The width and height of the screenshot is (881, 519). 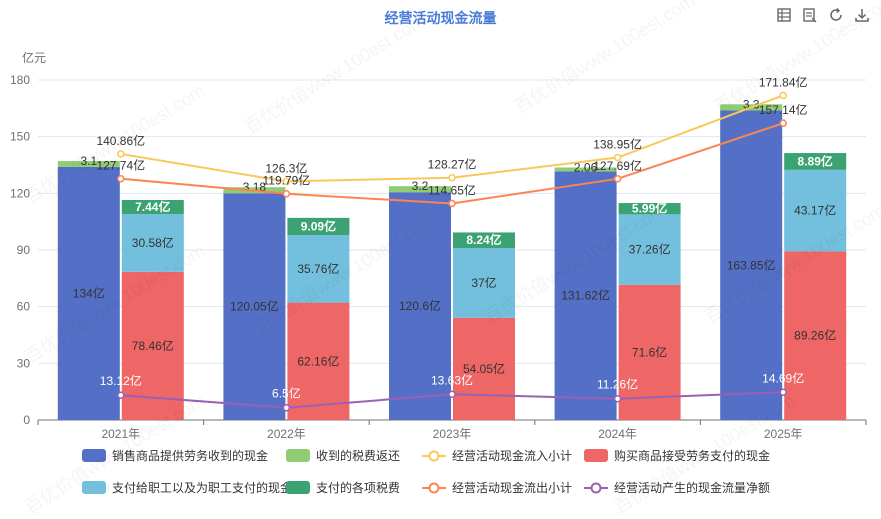 I want to click on bar-value-label: 89.26亿, so click(x=815, y=335).